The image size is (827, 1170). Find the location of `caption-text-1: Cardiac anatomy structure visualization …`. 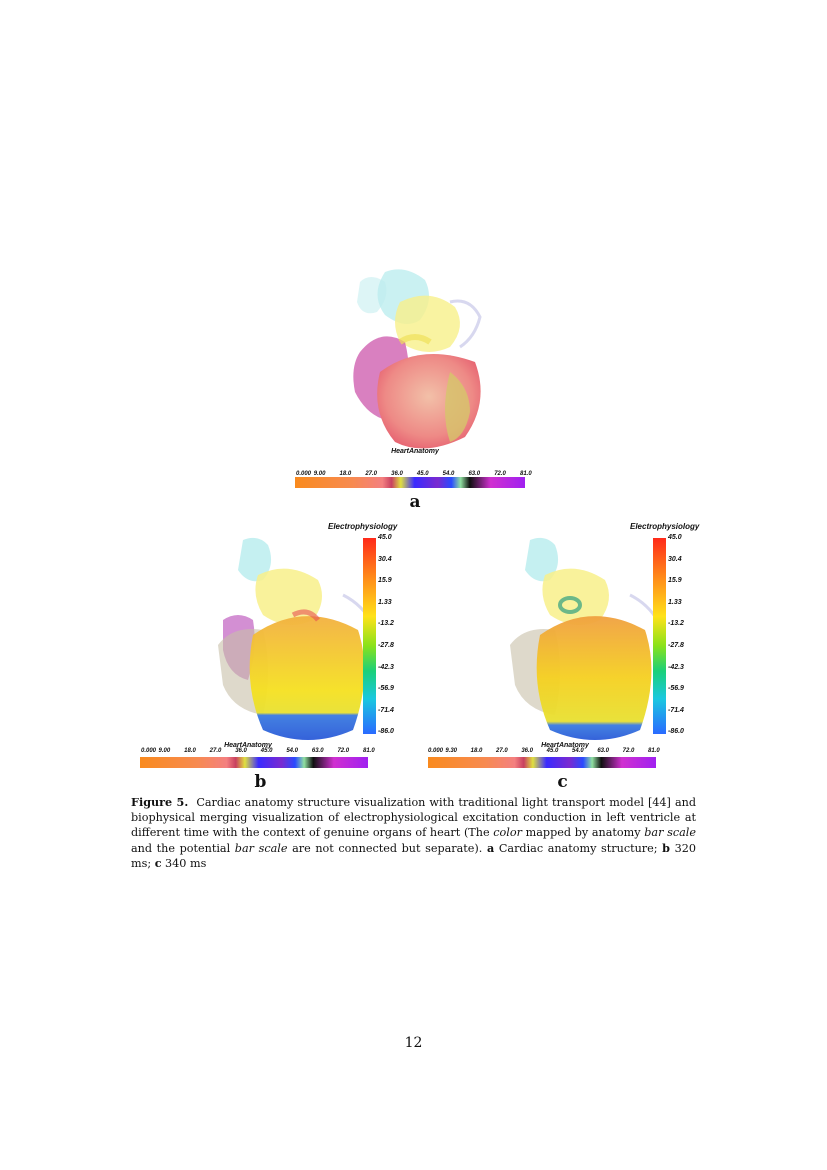

caption-text-1: Cardiac anatomy structure visualization … is located at coordinates (413, 818).